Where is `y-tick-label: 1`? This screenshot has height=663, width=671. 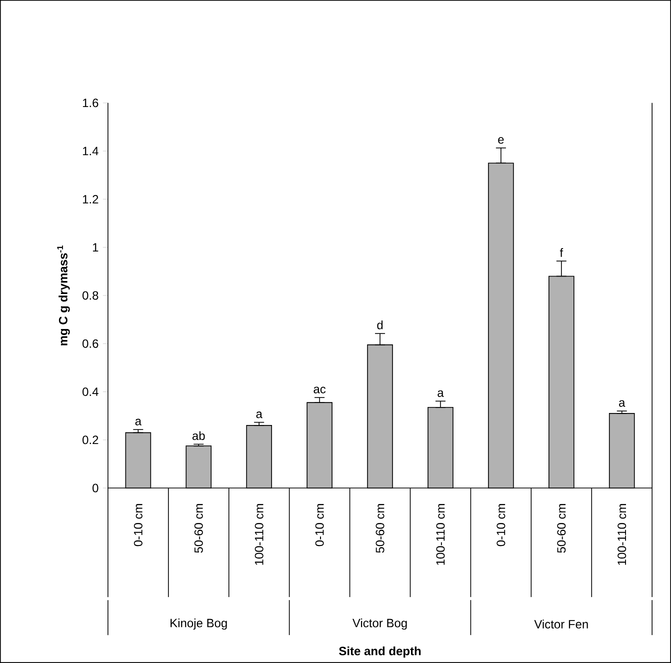 y-tick-label: 1 is located at coordinates (95, 247).